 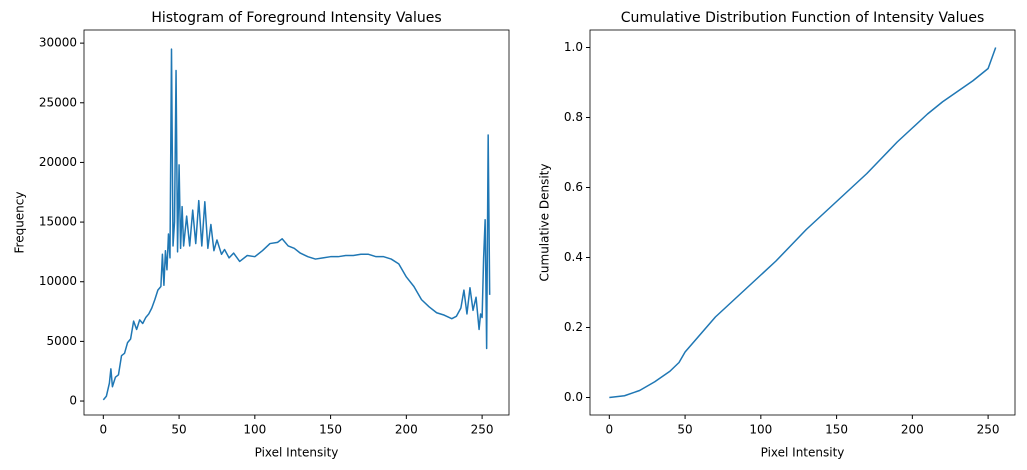 What do you see at coordinates (545, 223) in the screenshot?
I see `y-axis-label: Cumulative Density` at bounding box center [545, 223].